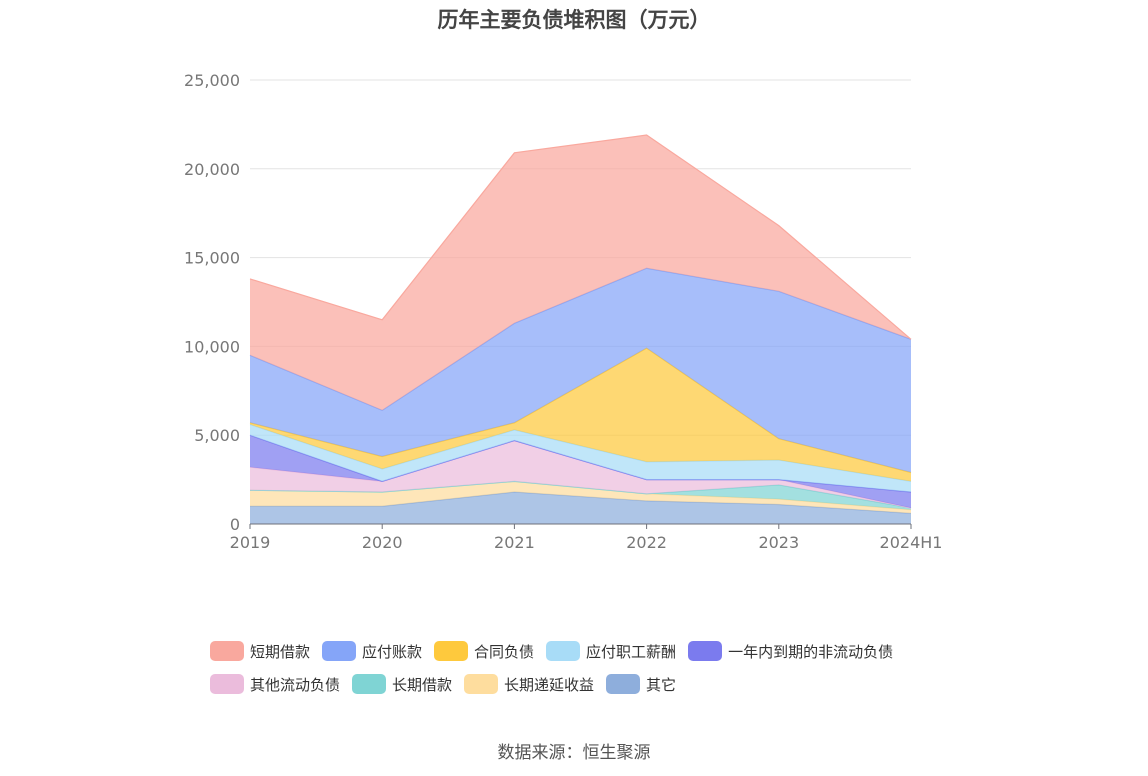 This screenshot has width=1148, height=776. I want to click on legend-item: 其他流动负债, so click(275, 684).